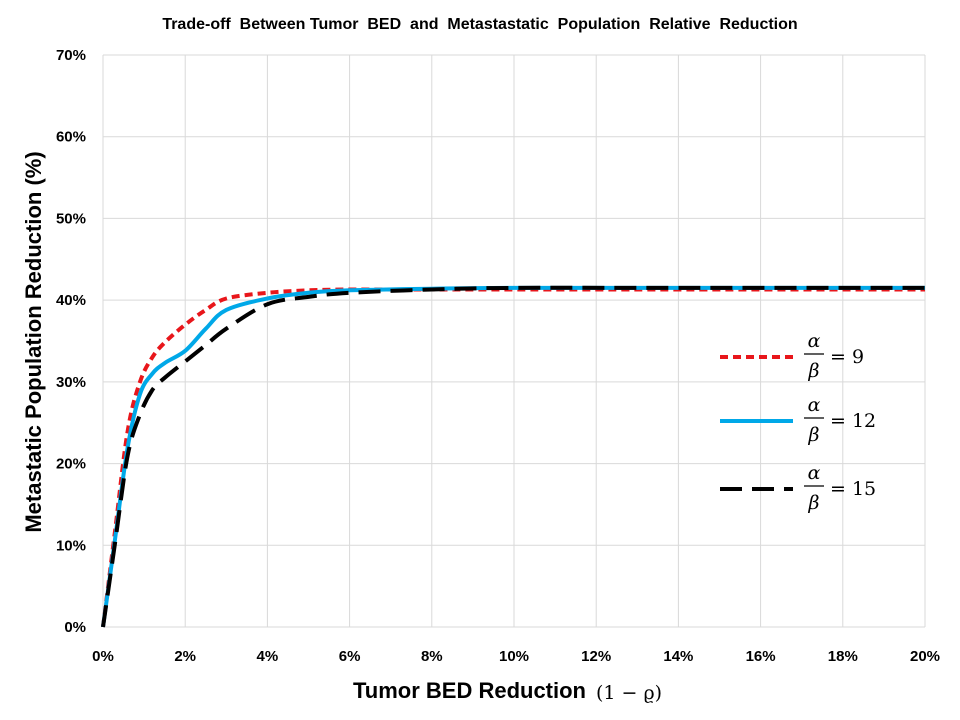 The width and height of the screenshot is (960, 720). I want to click on x-tick-label: 20%, so click(925, 656).